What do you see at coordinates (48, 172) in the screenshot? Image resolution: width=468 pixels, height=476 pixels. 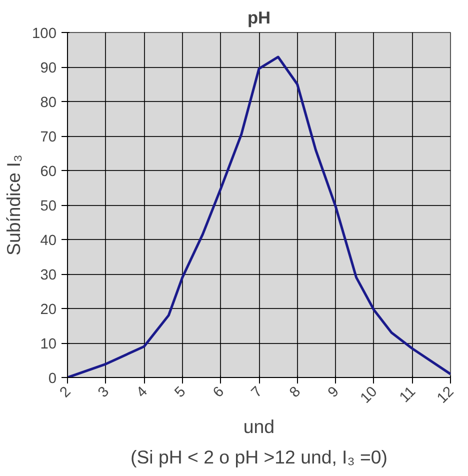 I see `y-tick-label: 60` at bounding box center [48, 172].